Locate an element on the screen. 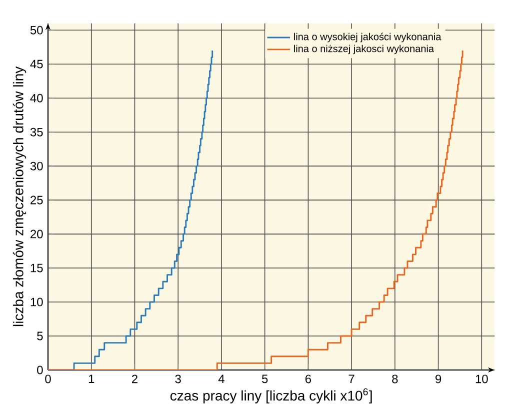 The image size is (512, 410). y-tick-label: 35 is located at coordinates (36, 132).